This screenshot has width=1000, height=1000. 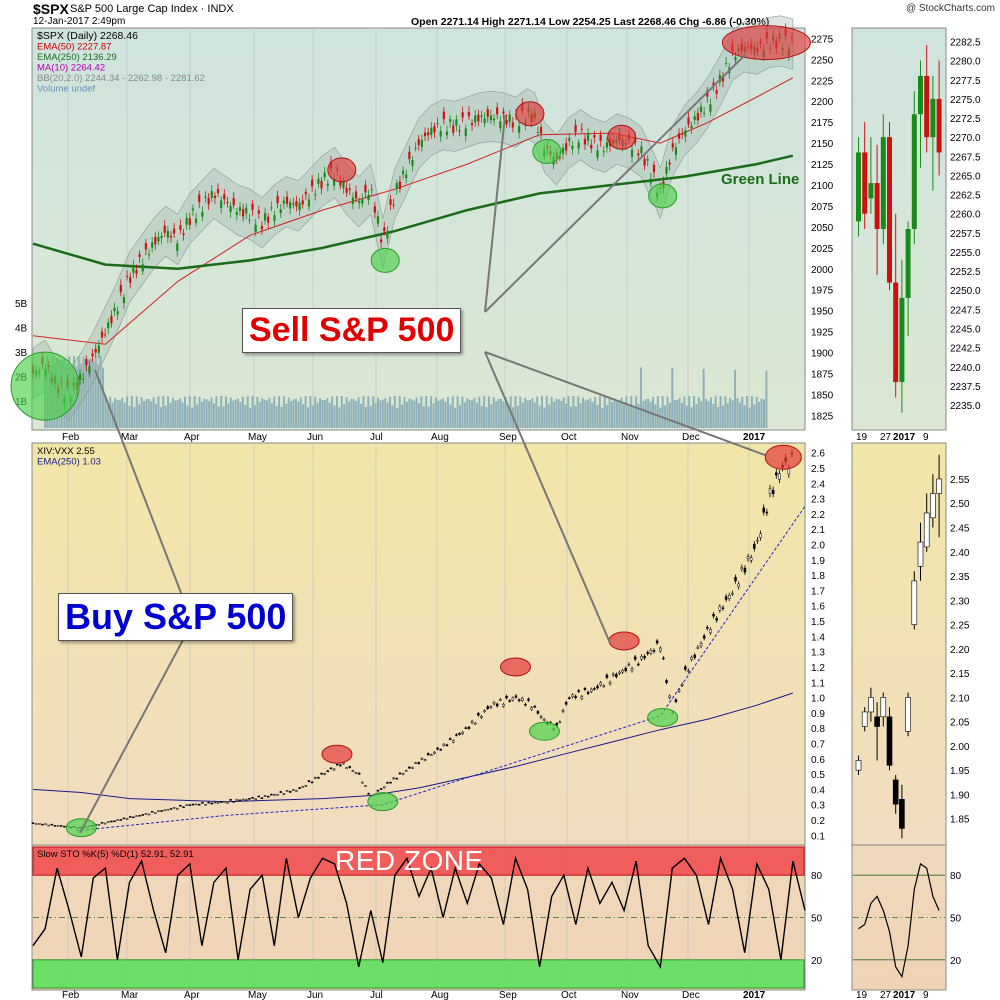 I want to click on ratio-y-tick: 1.0, so click(x=818, y=699).